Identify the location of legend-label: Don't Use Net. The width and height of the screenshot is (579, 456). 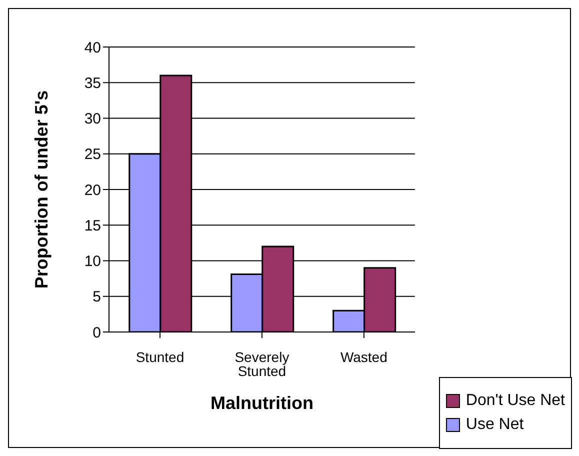
(515, 401).